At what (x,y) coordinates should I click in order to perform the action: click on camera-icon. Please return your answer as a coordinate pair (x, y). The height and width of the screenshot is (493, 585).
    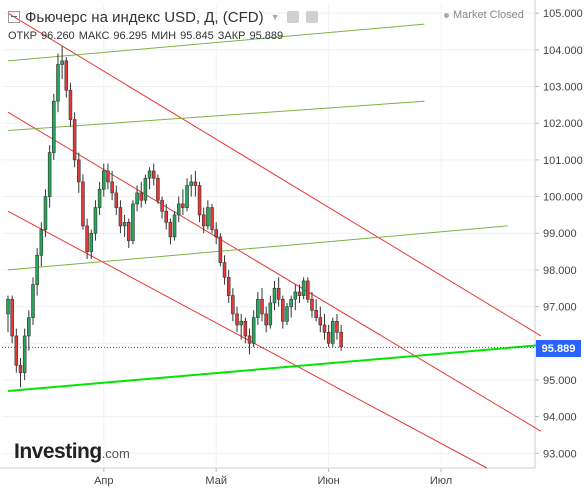
    Looking at the image, I should click on (292, 17).